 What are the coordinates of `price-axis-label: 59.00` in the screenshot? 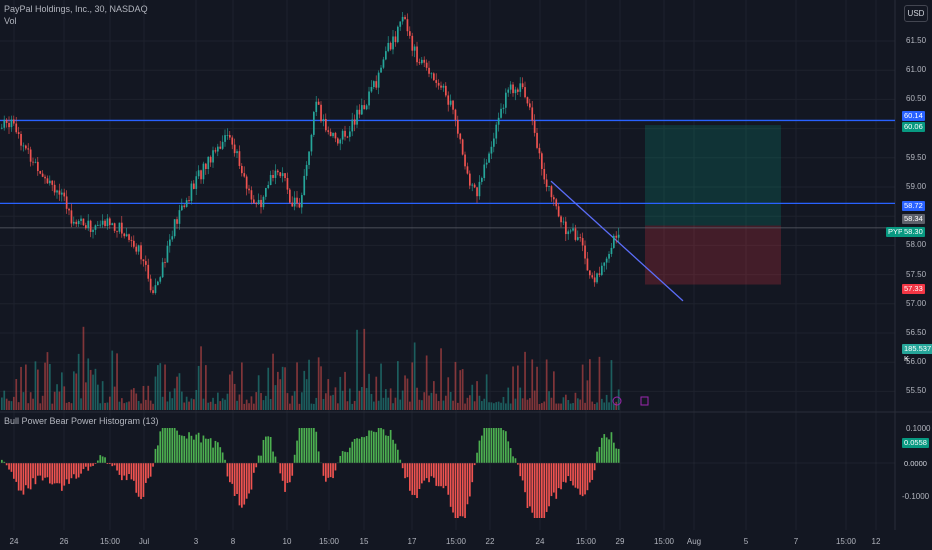 It's located at (916, 186).